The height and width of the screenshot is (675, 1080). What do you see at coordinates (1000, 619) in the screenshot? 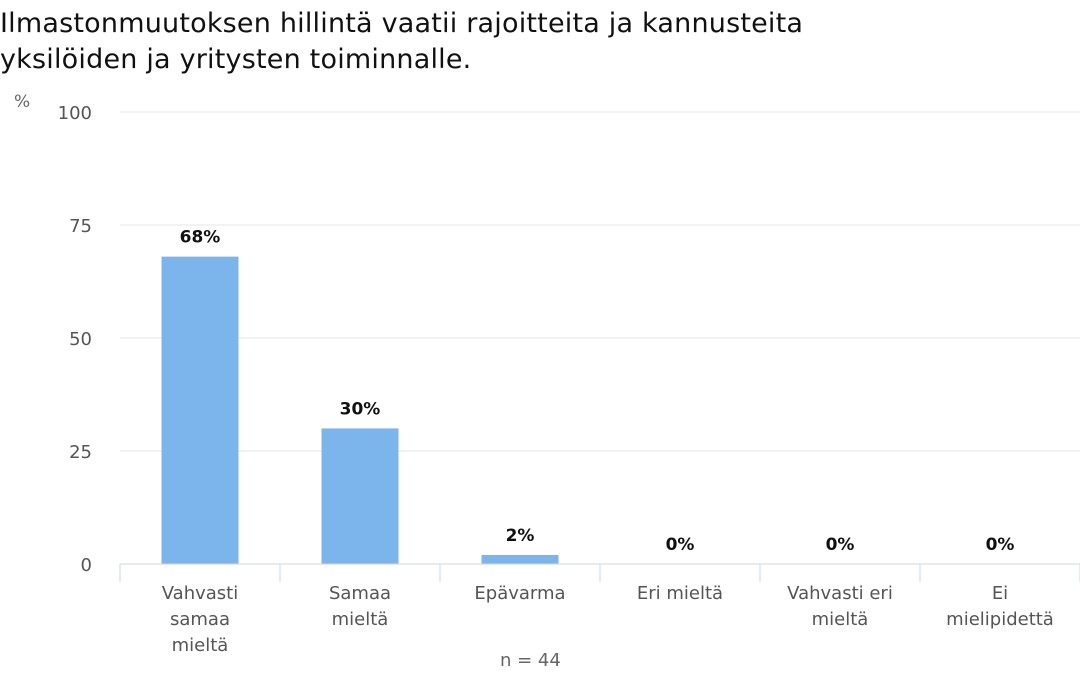
I see `category-label-line: mielipidettä` at bounding box center [1000, 619].